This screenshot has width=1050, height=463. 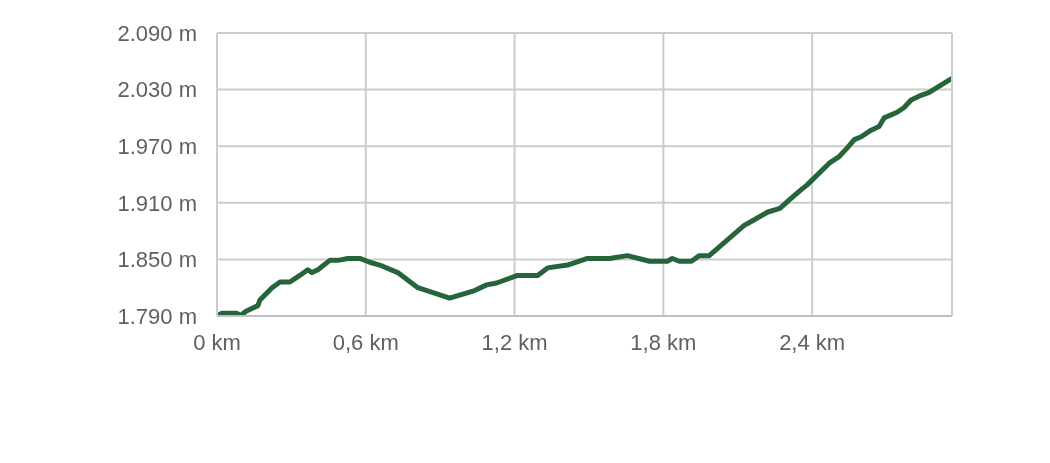 What do you see at coordinates (663, 342) in the screenshot?
I see `x-tick-label: 1,8 km` at bounding box center [663, 342].